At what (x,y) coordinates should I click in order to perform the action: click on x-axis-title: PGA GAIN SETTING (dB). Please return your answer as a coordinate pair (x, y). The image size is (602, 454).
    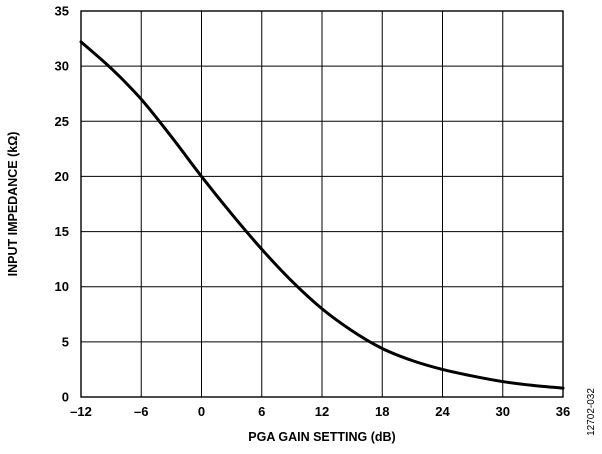
    Looking at the image, I should click on (321, 437).